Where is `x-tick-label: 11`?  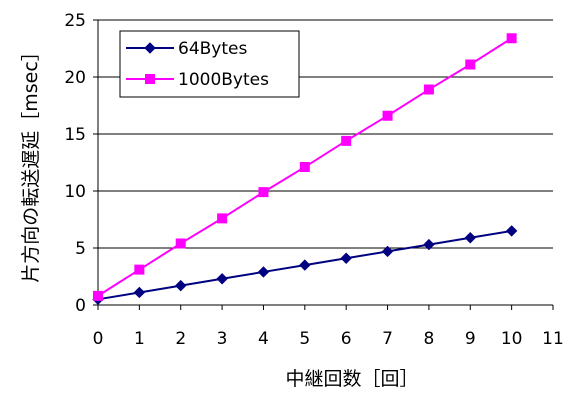 x-tick-label: 11 is located at coordinates (553, 339).